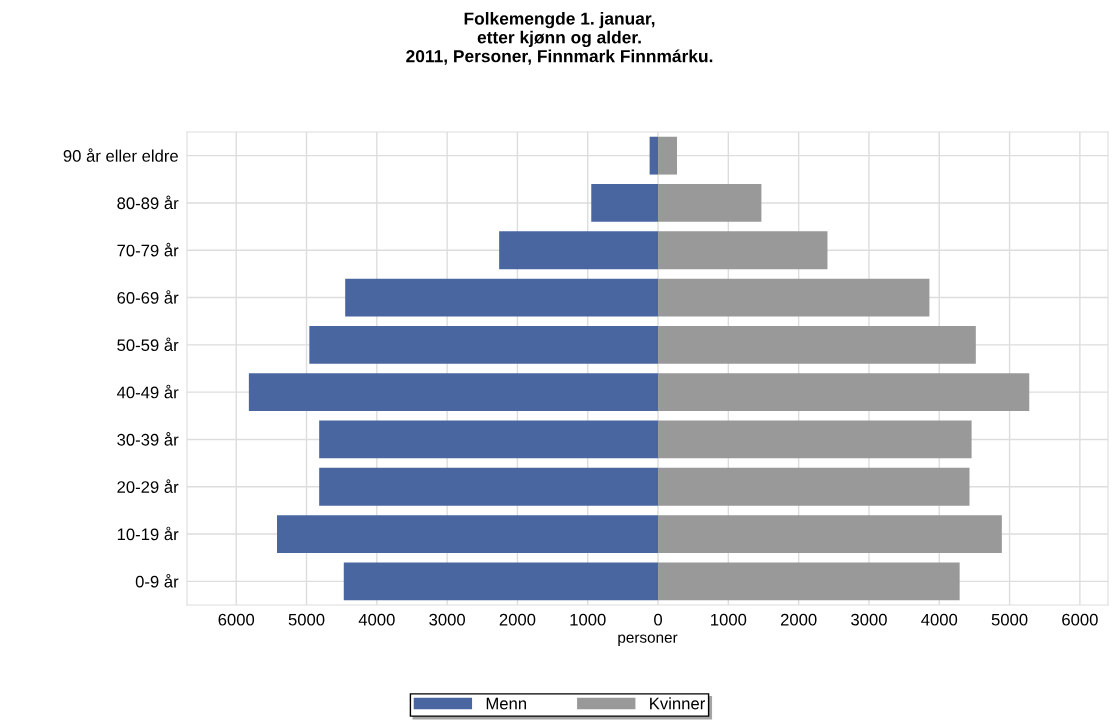 The width and height of the screenshot is (1119, 720). Describe the element at coordinates (658, 619) in the screenshot. I see `x-tick-label: 0` at that location.